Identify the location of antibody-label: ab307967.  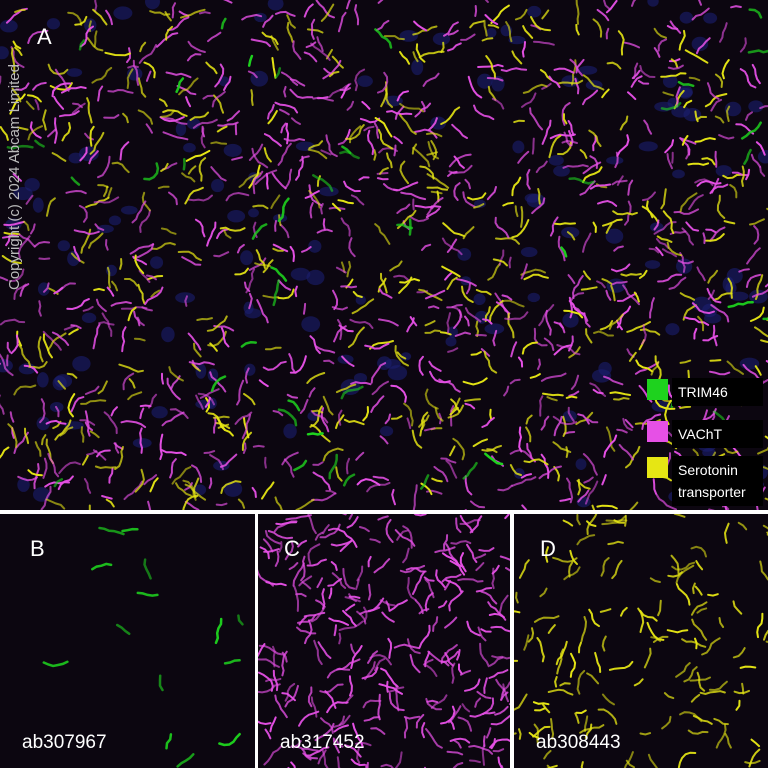
(64, 742).